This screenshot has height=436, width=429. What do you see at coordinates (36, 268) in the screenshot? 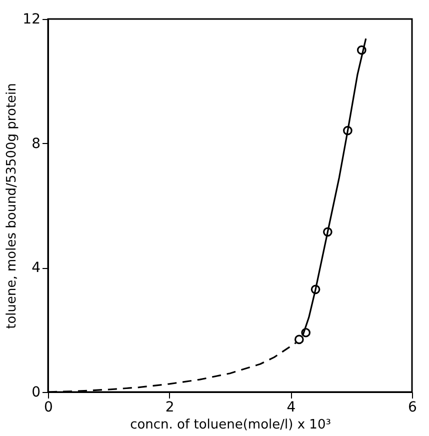
I see `y-tick-label: 4` at bounding box center [36, 268].